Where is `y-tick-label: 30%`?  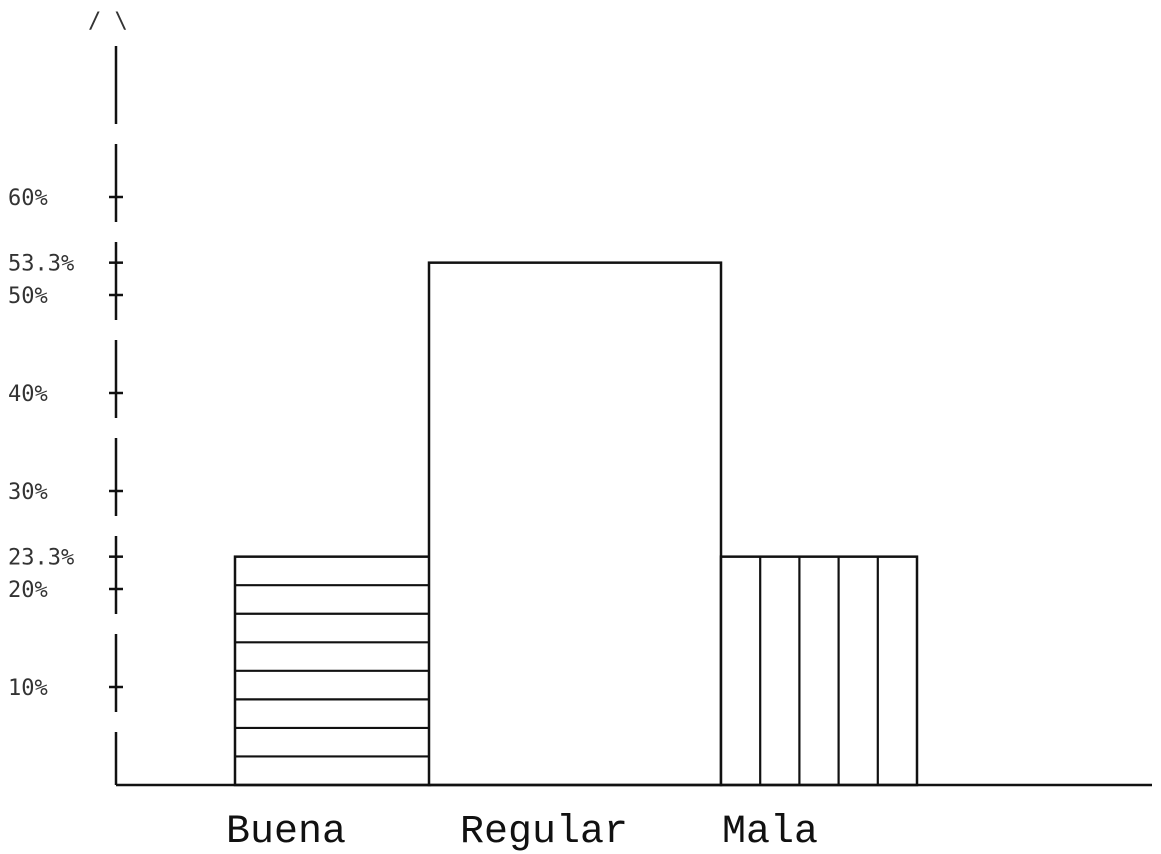 y-tick-label: 30% is located at coordinates (28, 492).